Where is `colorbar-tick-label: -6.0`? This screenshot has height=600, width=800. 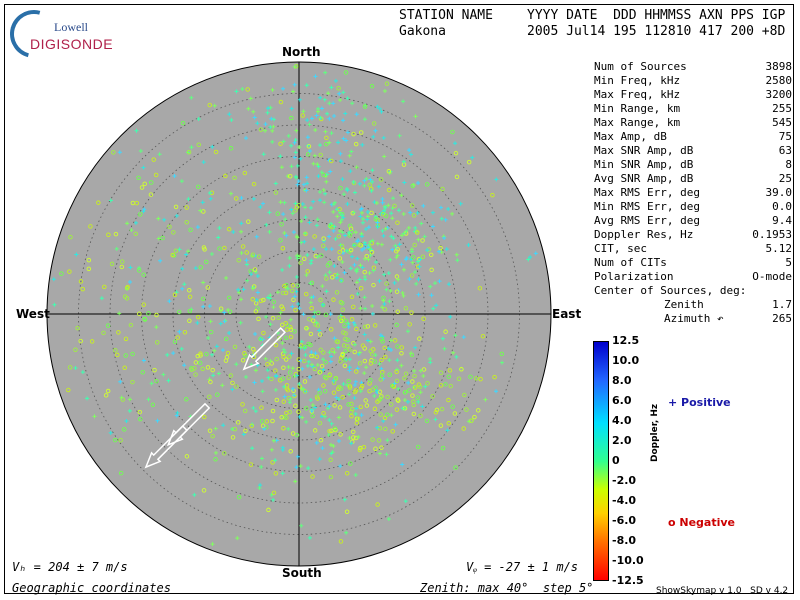 colorbar-tick-label: -6.0 is located at coordinates (624, 520).